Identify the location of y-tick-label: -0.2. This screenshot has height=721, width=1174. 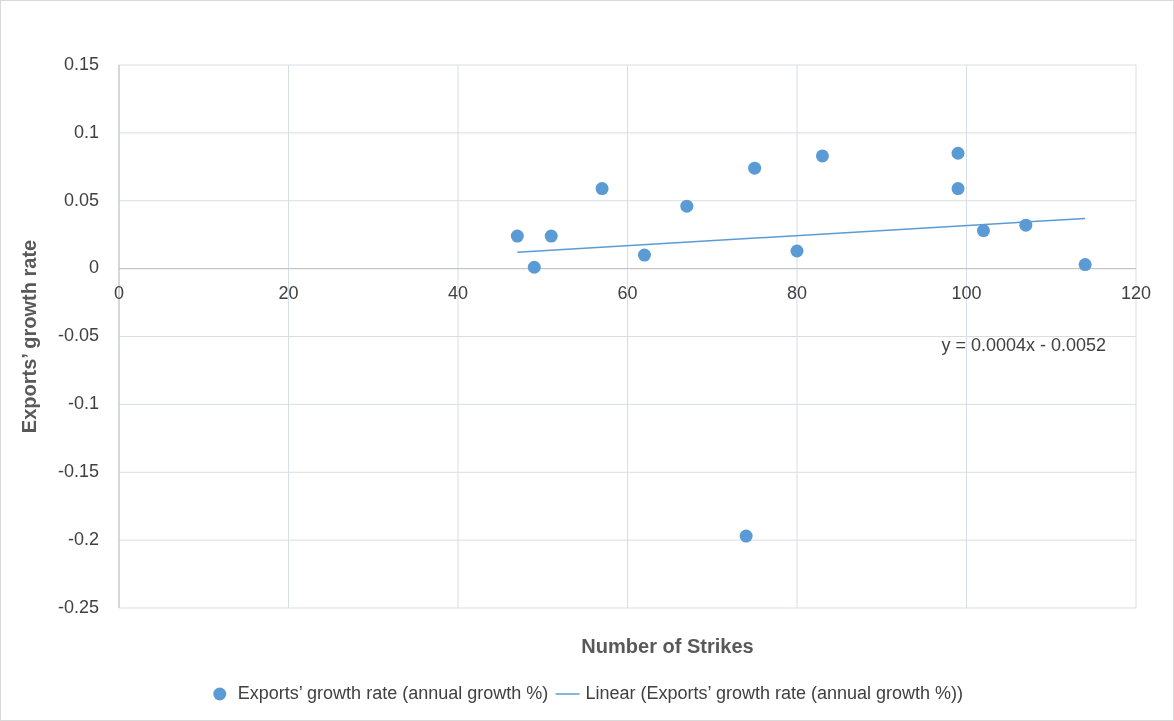
(83, 538).